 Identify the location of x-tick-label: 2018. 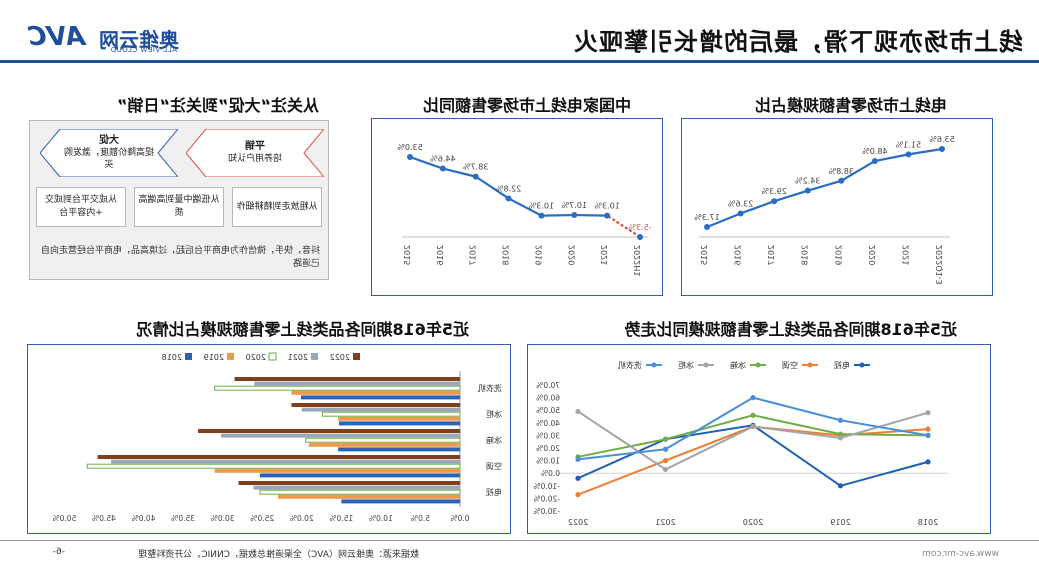
(928, 522).